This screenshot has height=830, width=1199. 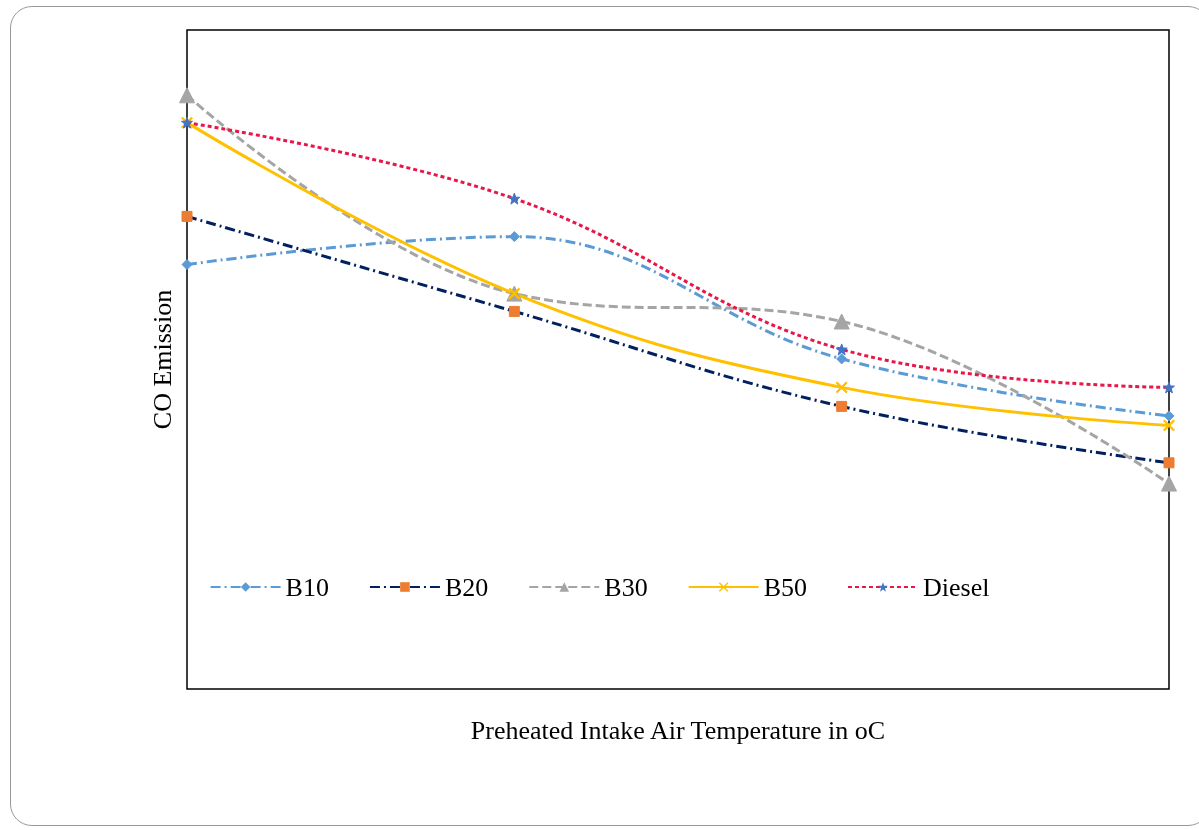 I want to click on legend-label: B10, so click(x=307, y=587).